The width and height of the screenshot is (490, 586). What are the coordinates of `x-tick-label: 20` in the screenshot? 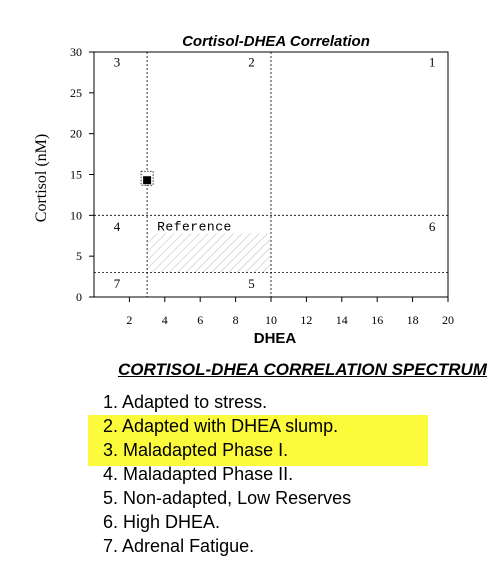 It's located at (448, 320).